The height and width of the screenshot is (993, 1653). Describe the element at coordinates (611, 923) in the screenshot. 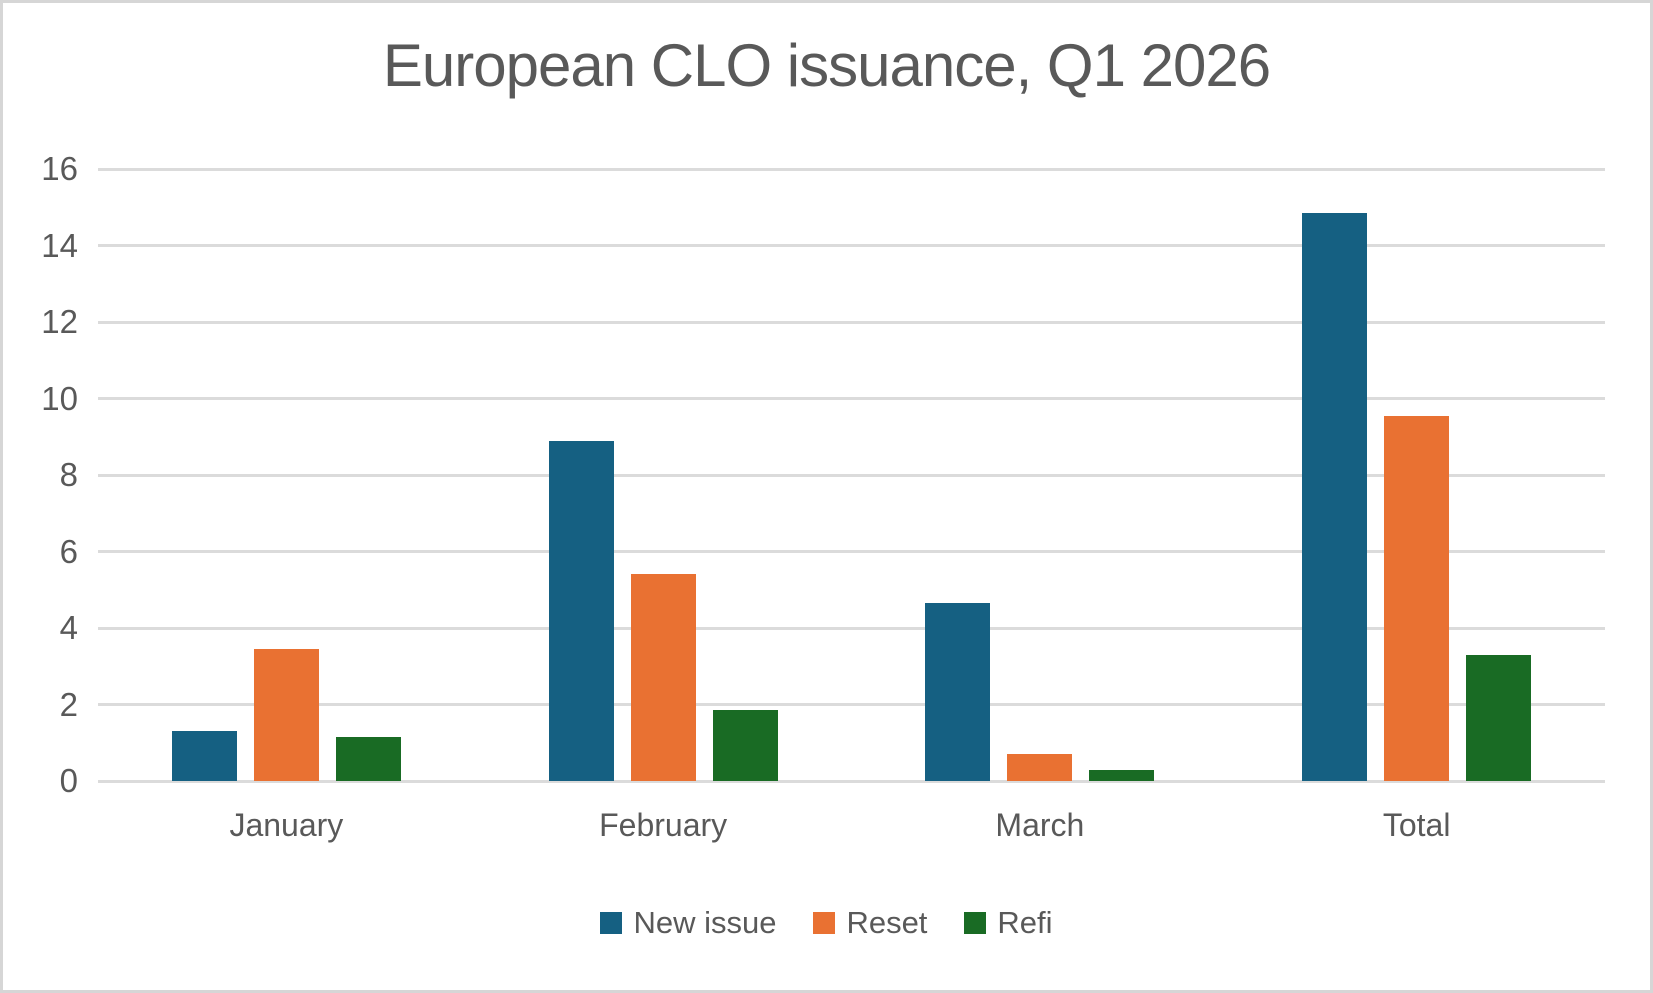

I see `legend-swatch-new-issue` at that location.